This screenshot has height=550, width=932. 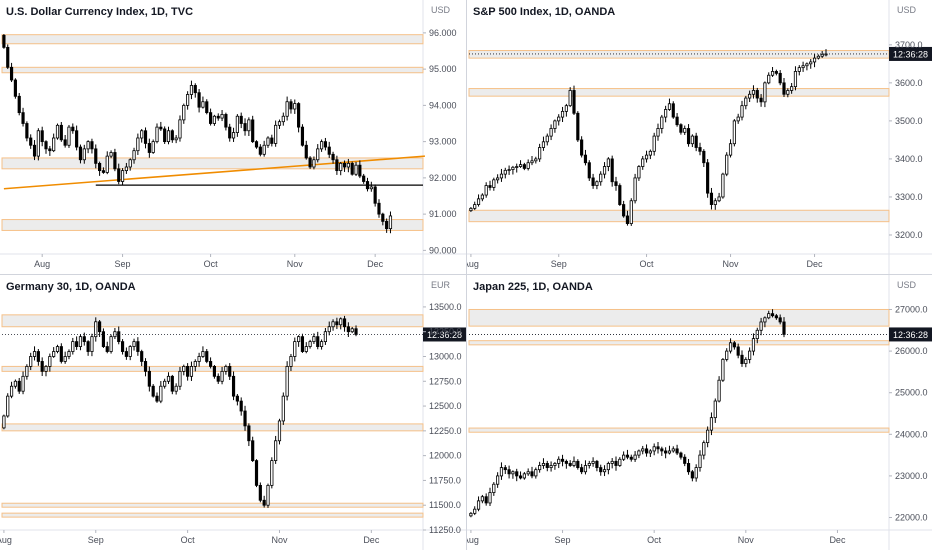 What do you see at coordinates (445, 381) in the screenshot?
I see `y-tick-label: 12750.0` at bounding box center [445, 381].